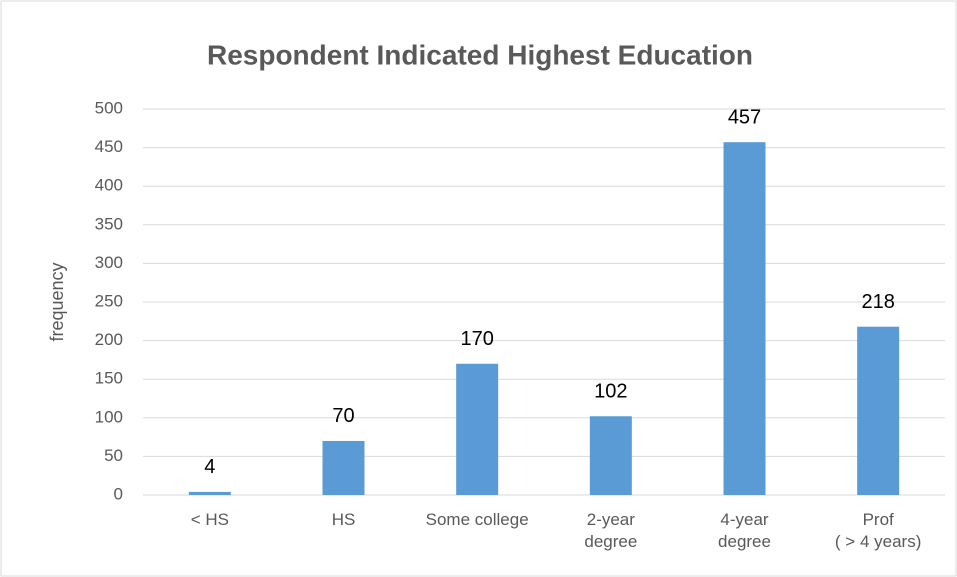 The width and height of the screenshot is (957, 577). Describe the element at coordinates (744, 117) in the screenshot. I see `data-label: 457` at that location.